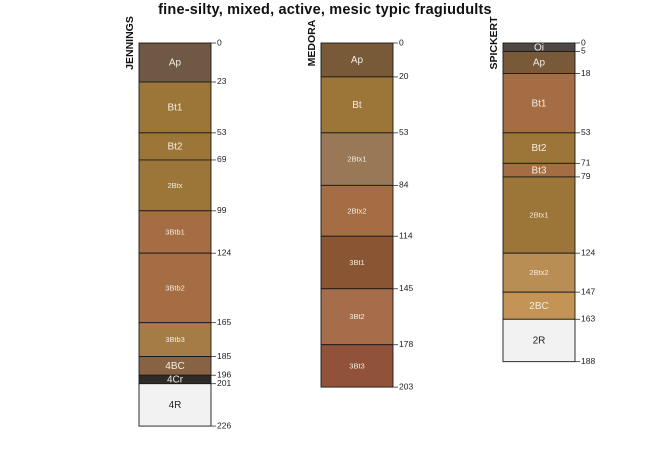 This screenshot has width=650, height=450. What do you see at coordinates (224, 356) in the screenshot?
I see `jennings-depth-label: 185` at bounding box center [224, 356].